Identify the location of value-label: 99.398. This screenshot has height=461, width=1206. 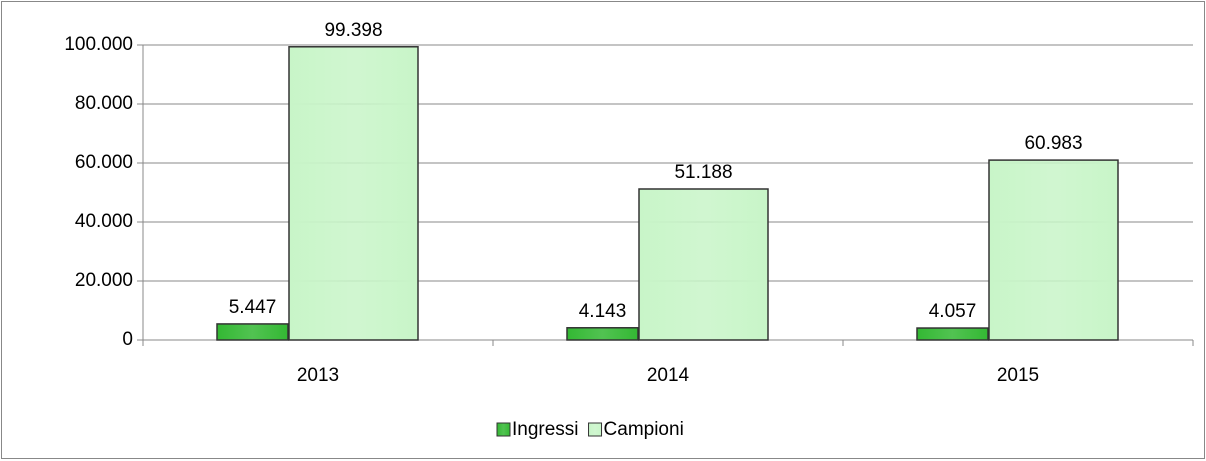
(353, 30).